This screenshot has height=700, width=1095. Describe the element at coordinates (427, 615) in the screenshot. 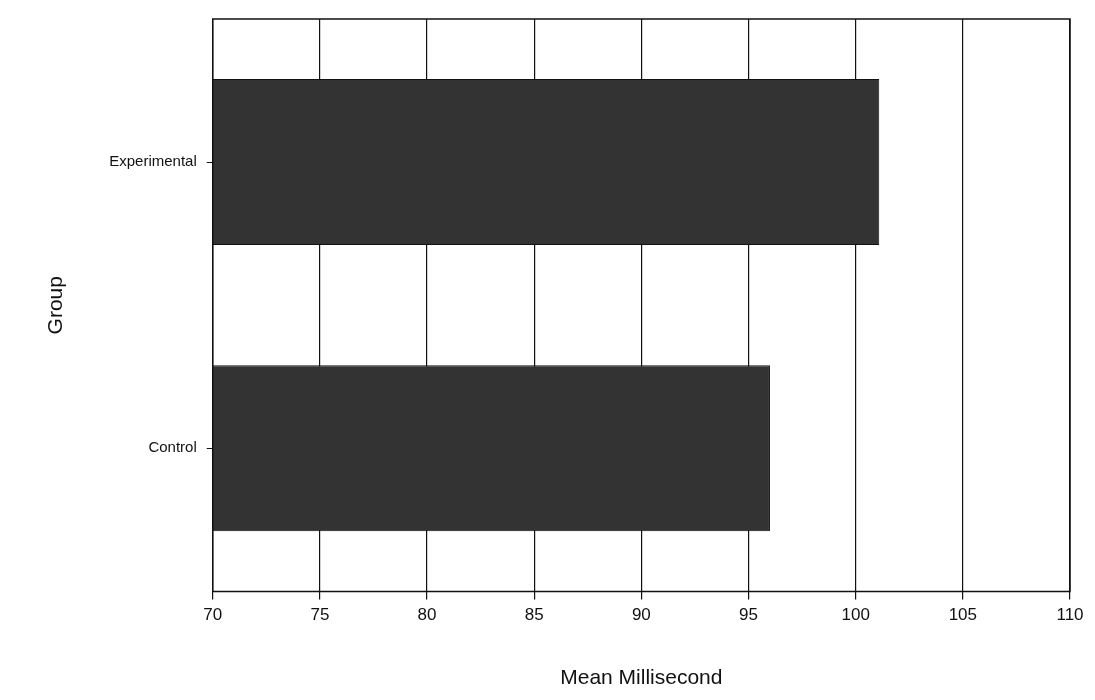

I see `x-tick-label: 80` at that location.